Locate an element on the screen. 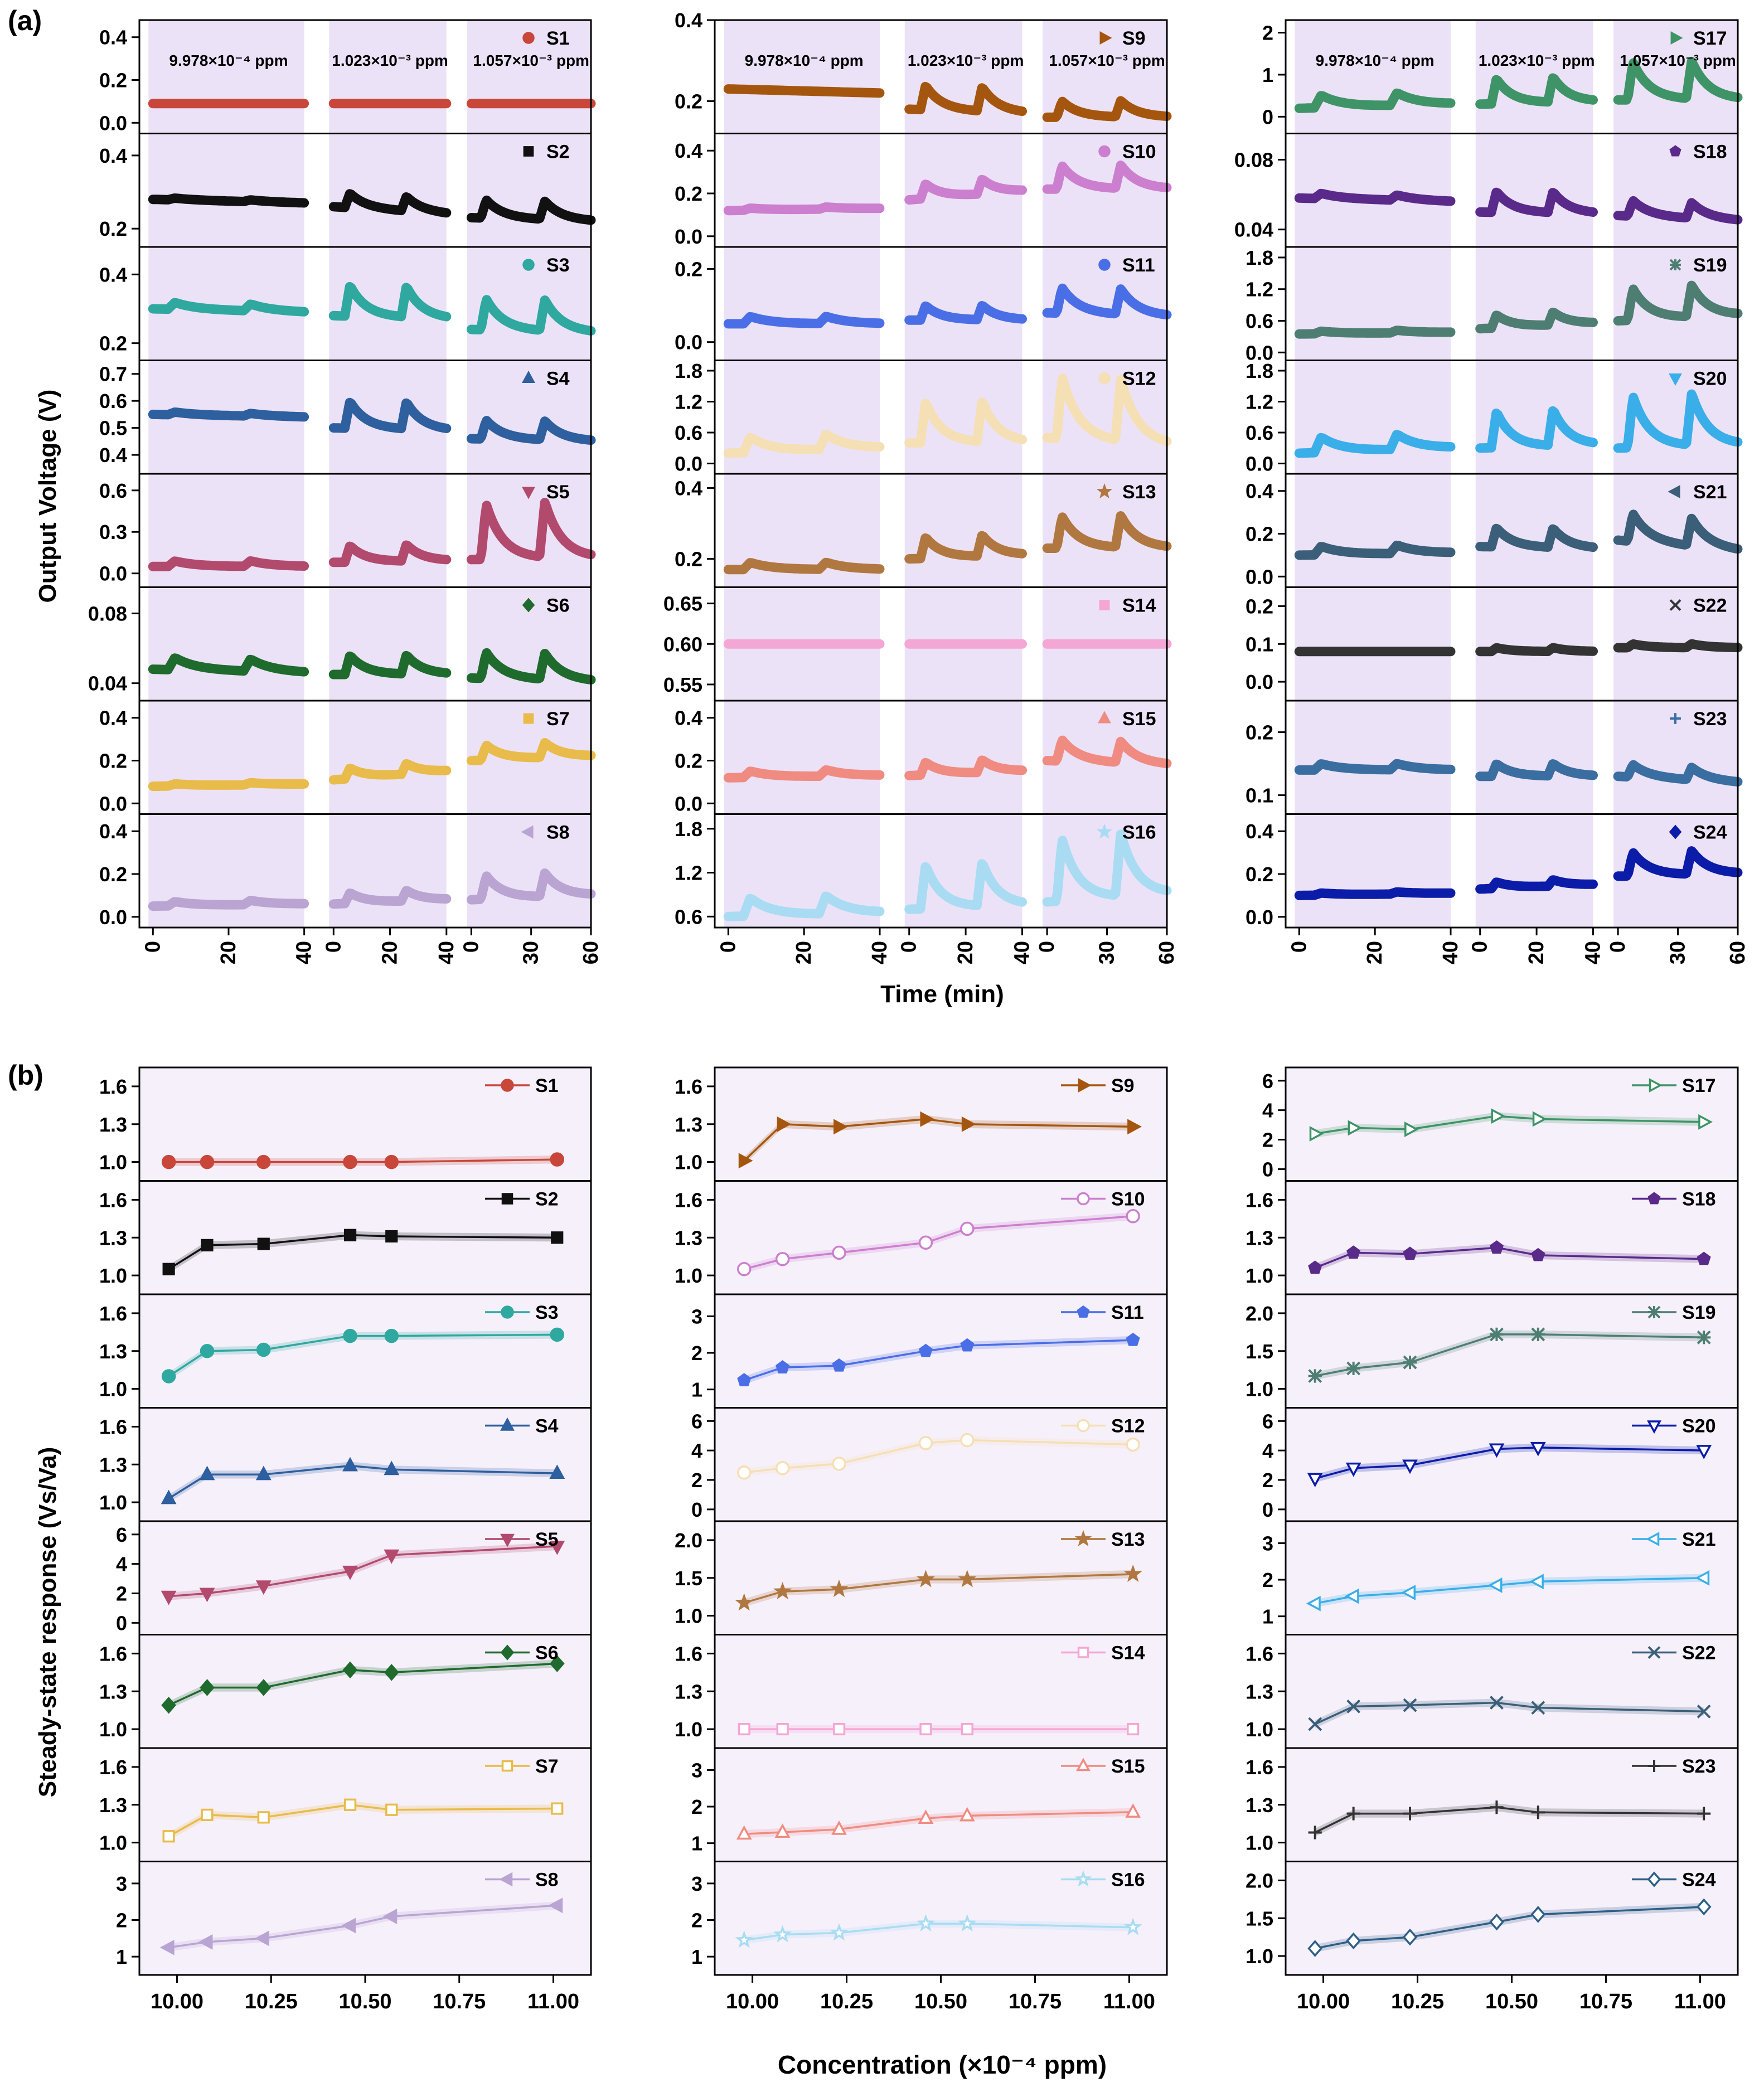 Image resolution: width=1764 pixels, height=2097 pixels. x-tick-label: 10.75 is located at coordinates (1035, 2001).